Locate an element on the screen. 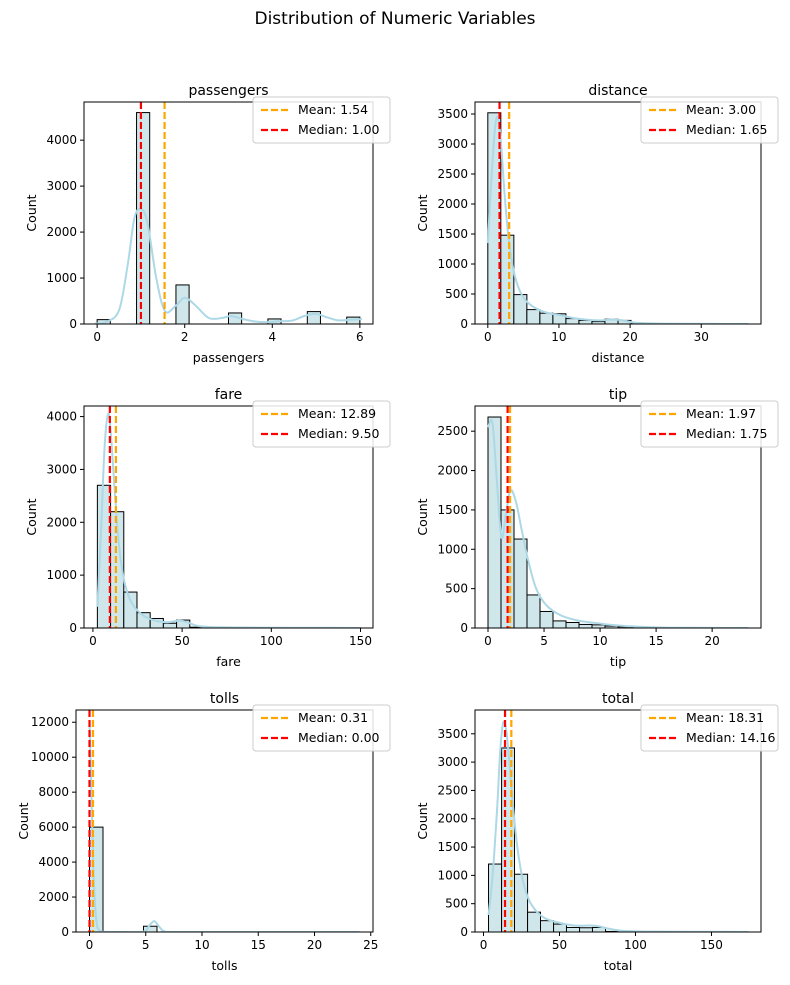  legend: Mean: 0.31 Median: 0.00 is located at coordinates (321, 728).